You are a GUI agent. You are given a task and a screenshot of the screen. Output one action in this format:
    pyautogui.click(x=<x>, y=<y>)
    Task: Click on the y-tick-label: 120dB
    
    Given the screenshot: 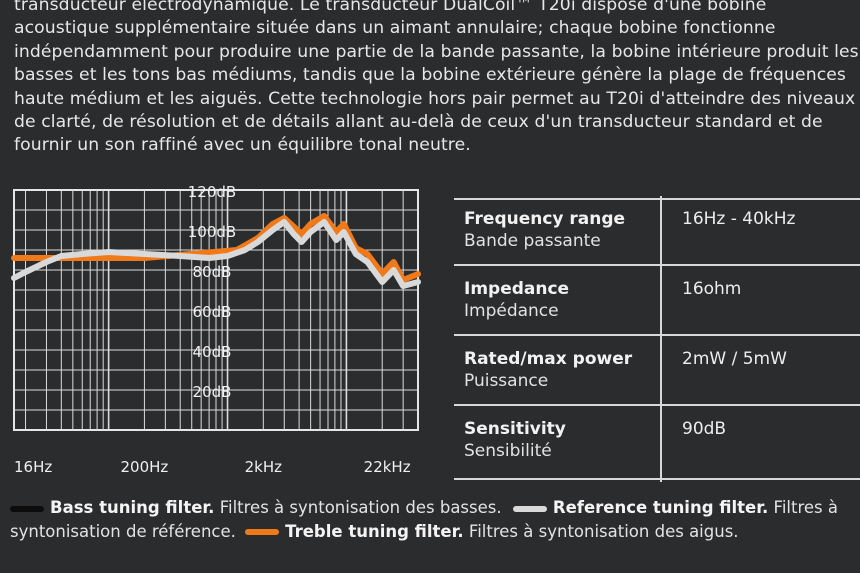 What is the action you would take?
    pyautogui.click(x=212, y=192)
    